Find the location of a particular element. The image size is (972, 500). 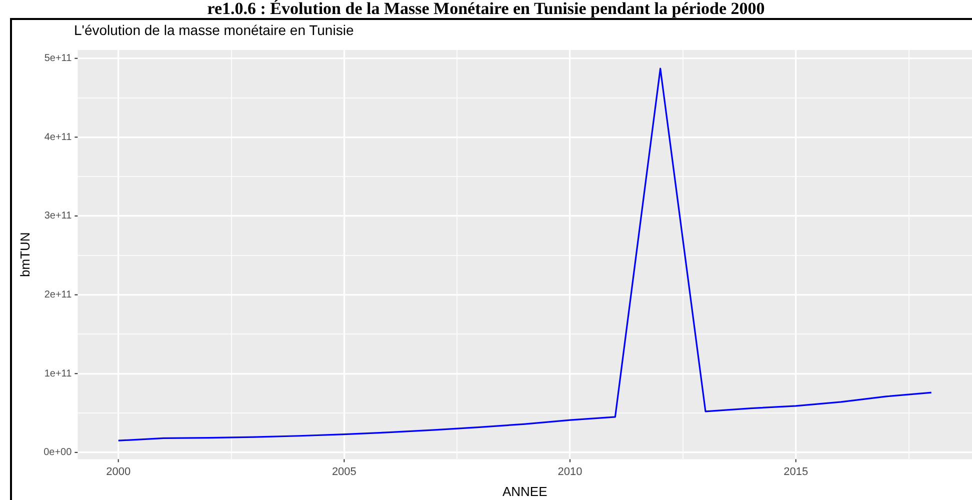

y-tick-label: 5e+11 is located at coordinates (58, 58).